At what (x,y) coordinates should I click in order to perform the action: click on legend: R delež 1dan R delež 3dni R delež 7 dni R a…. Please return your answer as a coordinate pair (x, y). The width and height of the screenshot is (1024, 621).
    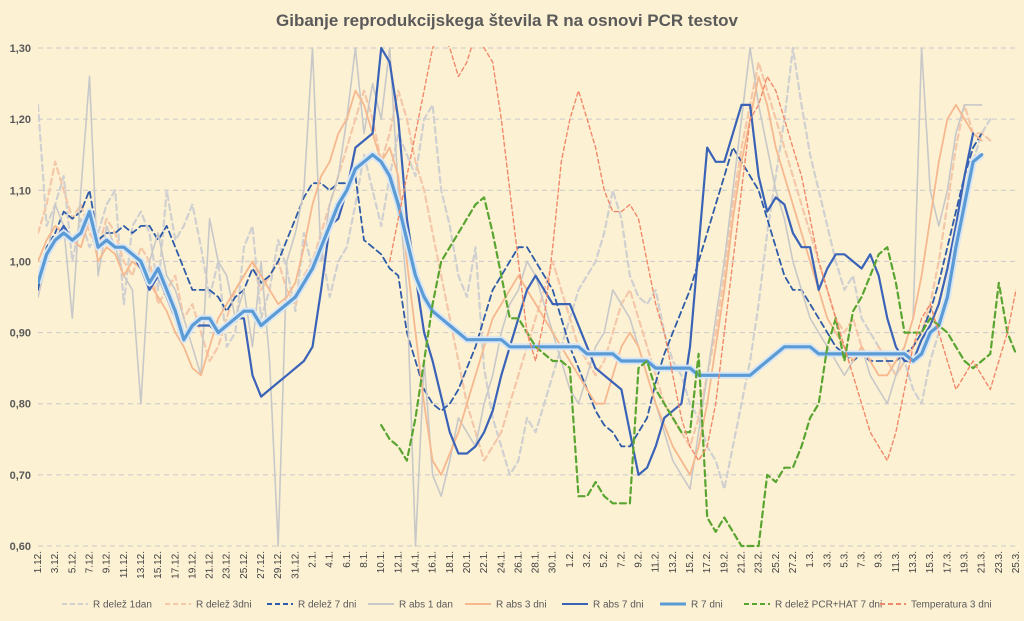
    Looking at the image, I should click on (527, 605).